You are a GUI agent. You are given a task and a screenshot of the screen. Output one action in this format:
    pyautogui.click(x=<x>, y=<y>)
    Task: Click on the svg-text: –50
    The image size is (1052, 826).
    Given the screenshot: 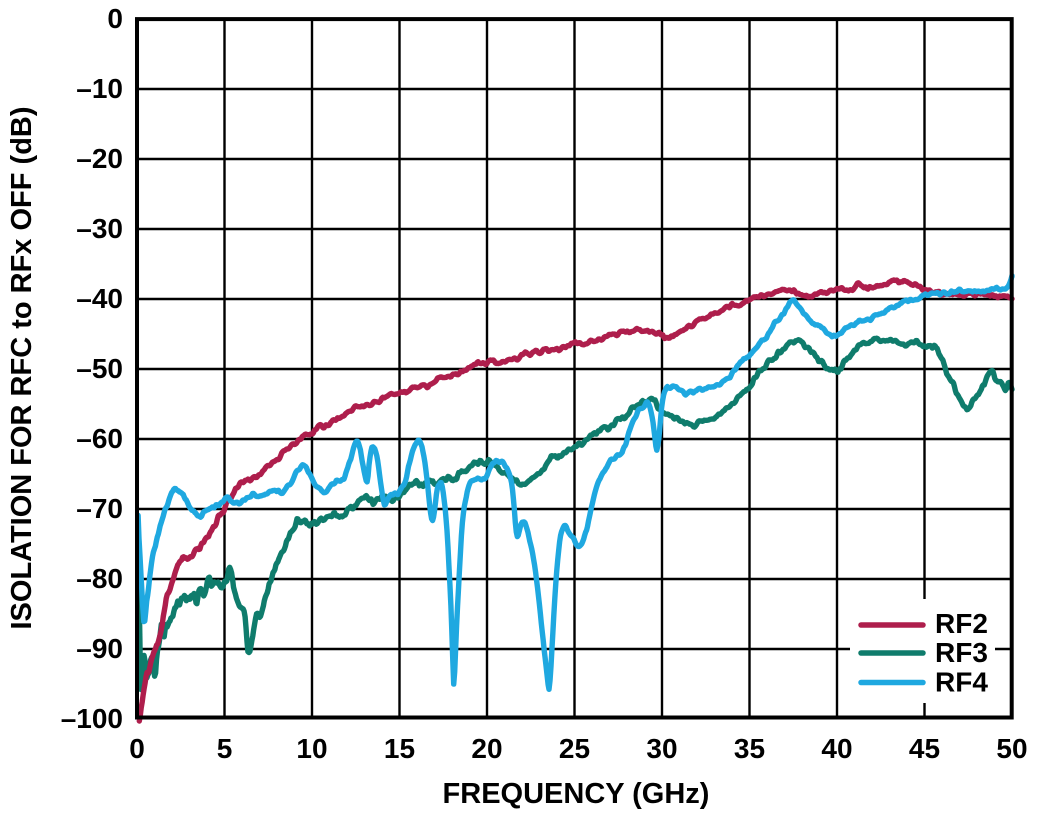 What is the action you would take?
    pyautogui.click(x=99, y=368)
    